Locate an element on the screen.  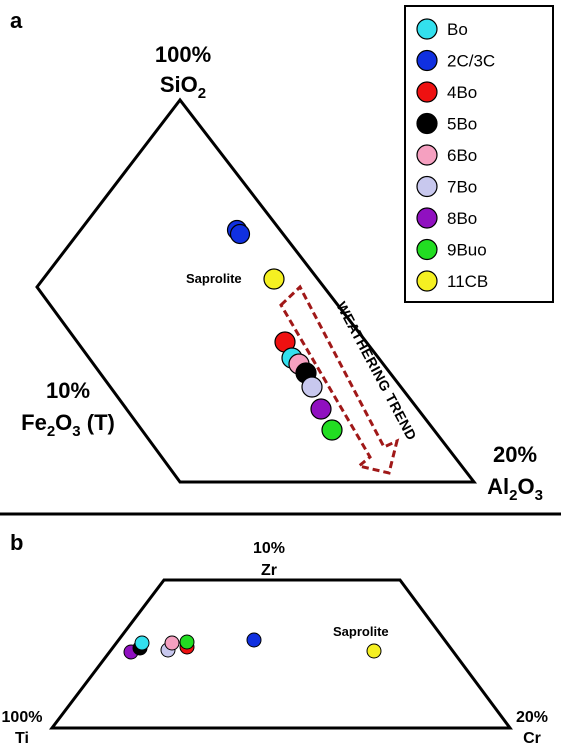
vertex-b-top-pct: 10% is located at coordinates (269, 548).